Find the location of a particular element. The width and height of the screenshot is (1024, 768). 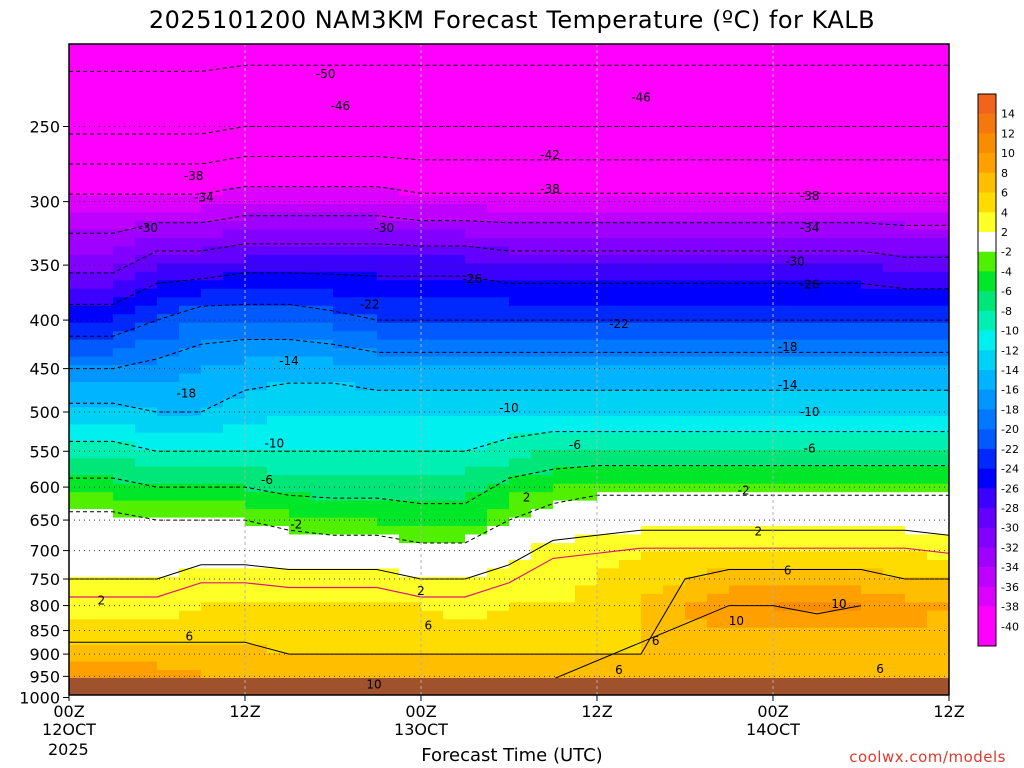

source-credit-link: coolwx.com/models is located at coordinates (927, 757).